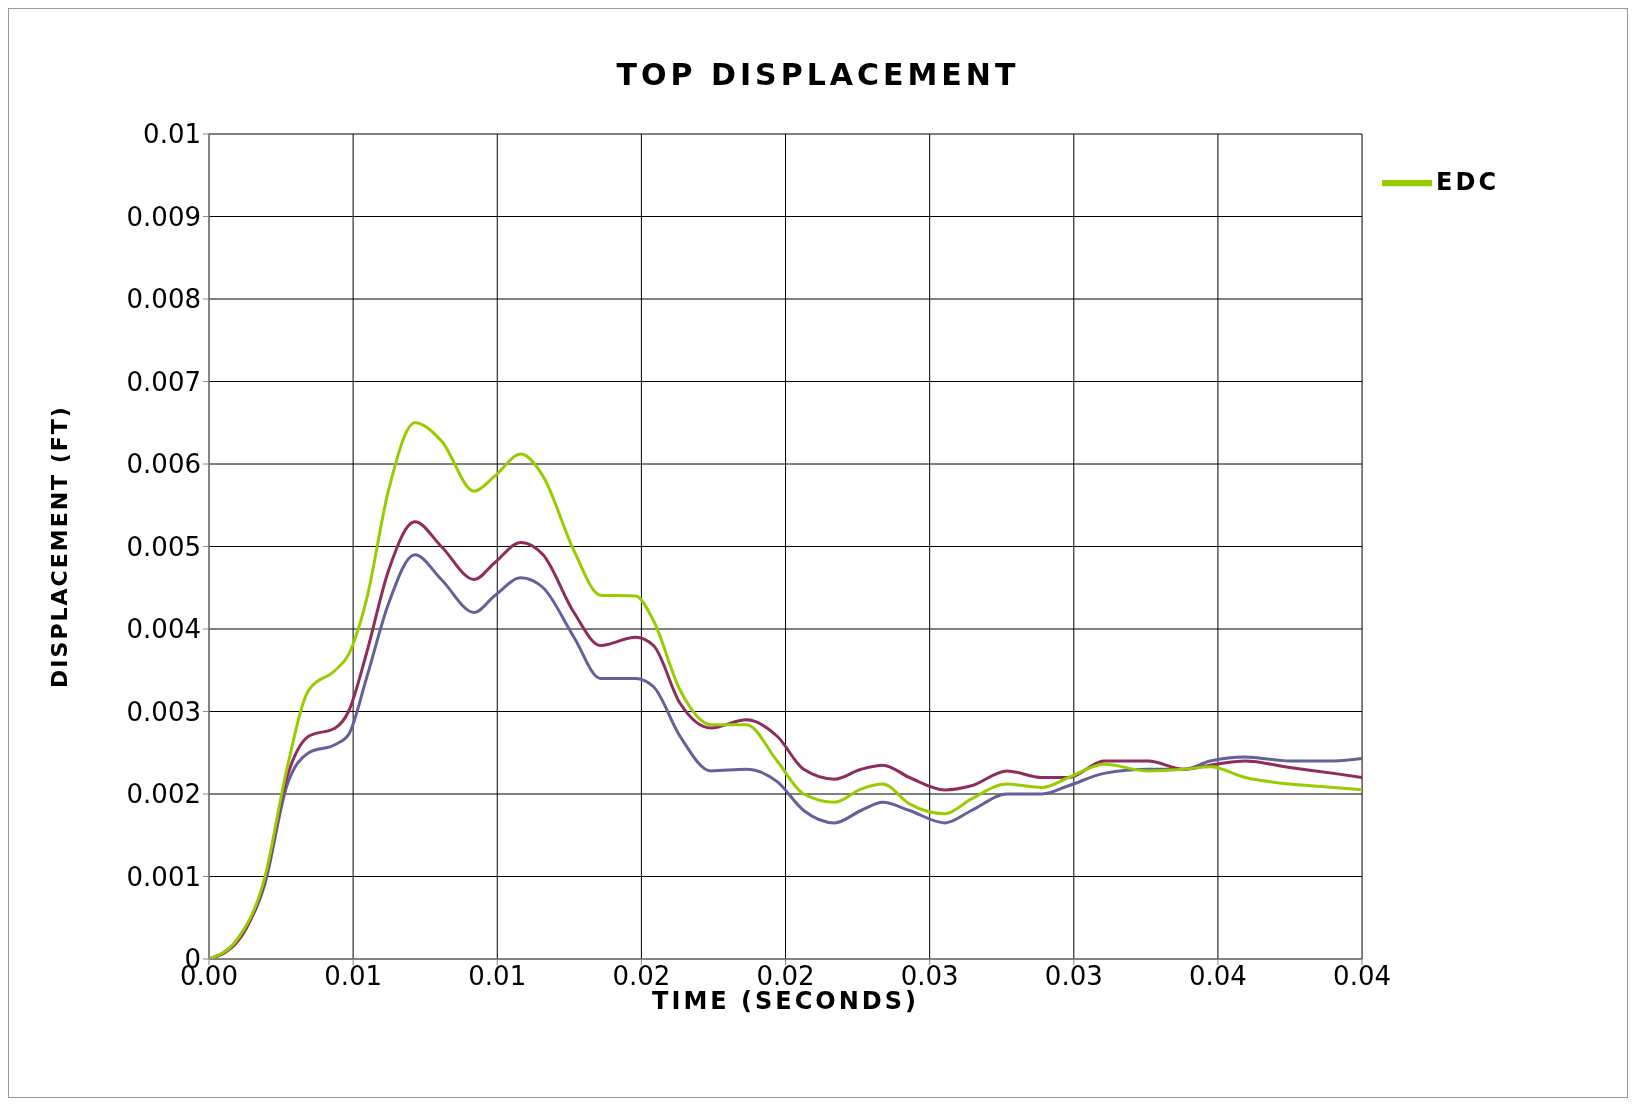 This screenshot has height=1109, width=1642. I want to click on legend-label: EDC, so click(1467, 182).